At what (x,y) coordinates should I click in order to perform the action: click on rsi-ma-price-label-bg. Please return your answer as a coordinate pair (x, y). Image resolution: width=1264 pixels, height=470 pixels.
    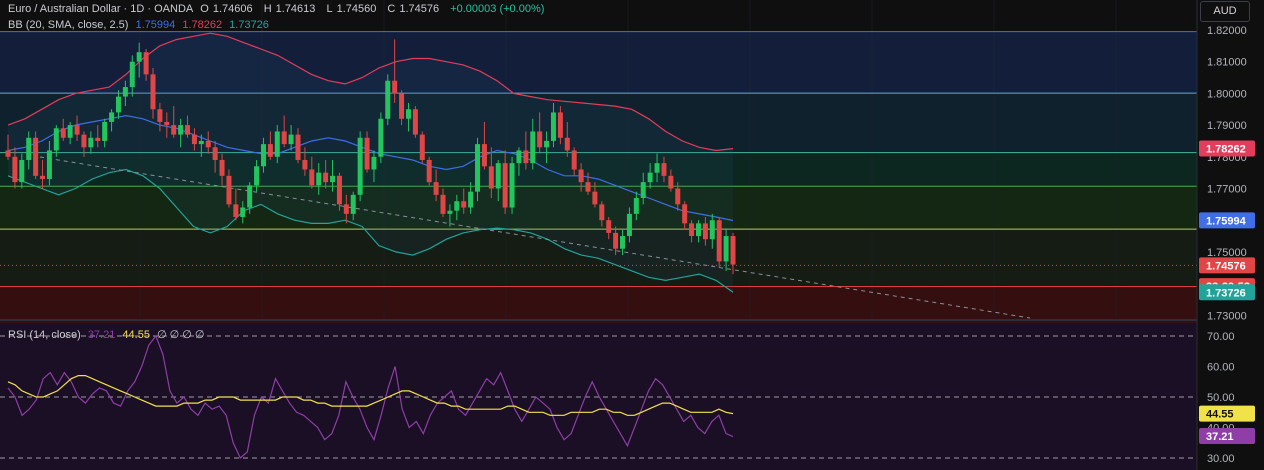
    Looking at the image, I should click on (1227, 413).